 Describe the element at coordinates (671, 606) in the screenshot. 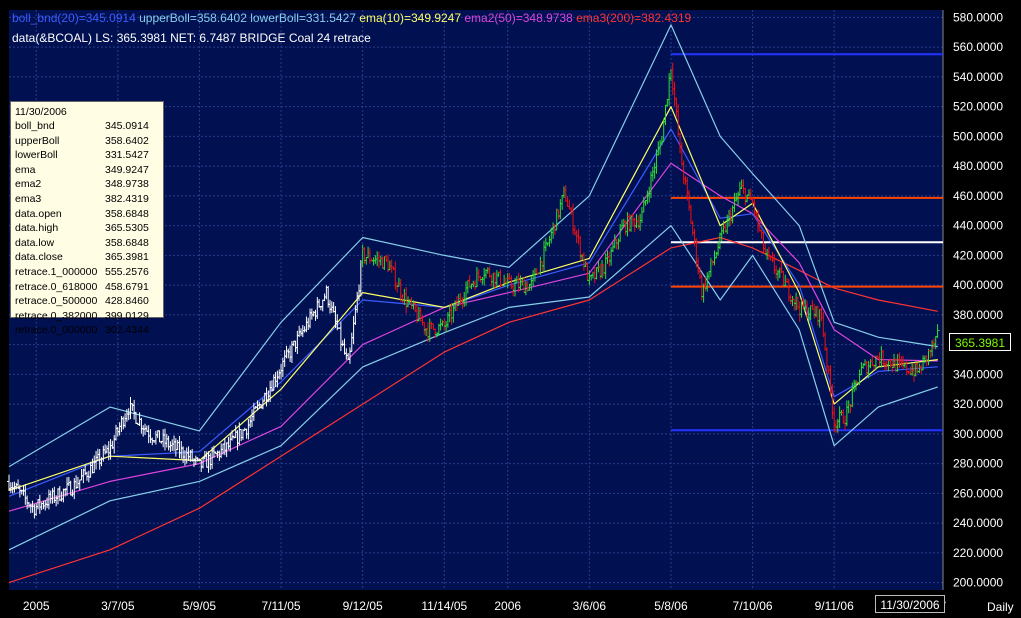

I see `x-tick-label: 5/8/06` at that location.